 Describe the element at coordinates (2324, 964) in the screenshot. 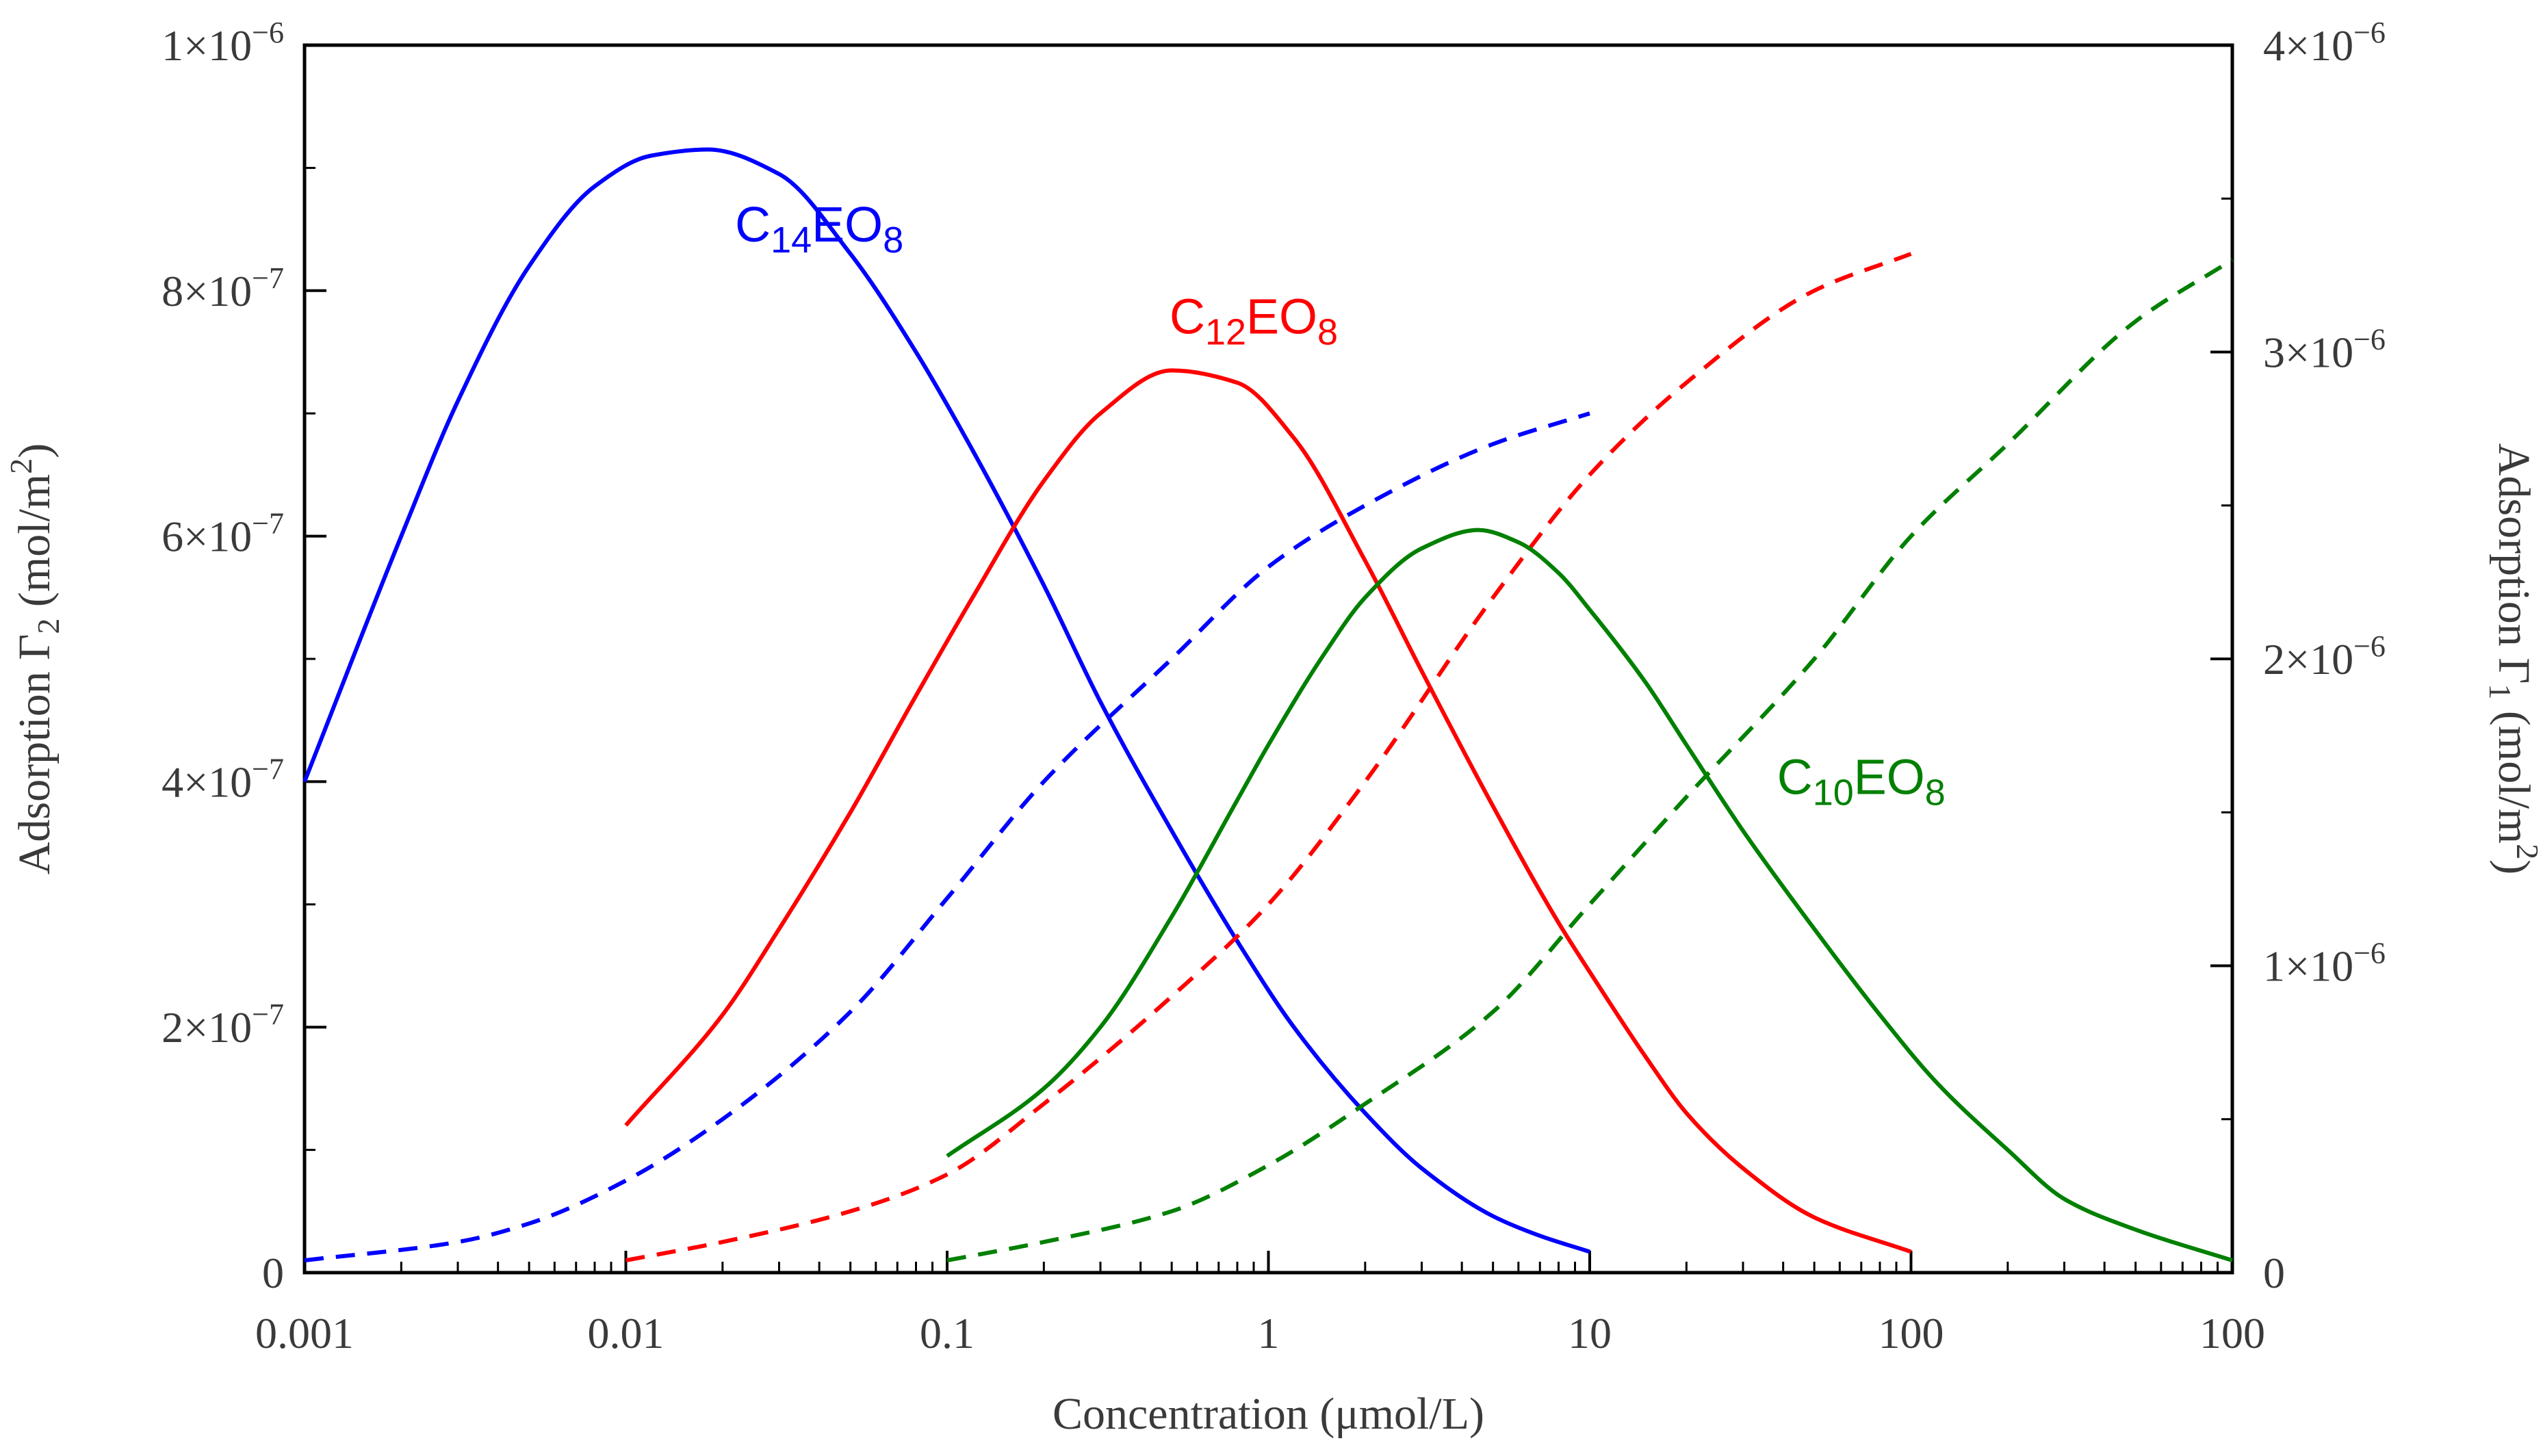

I see `y-right-tick-label: 1×10⁻⁶` at that location.